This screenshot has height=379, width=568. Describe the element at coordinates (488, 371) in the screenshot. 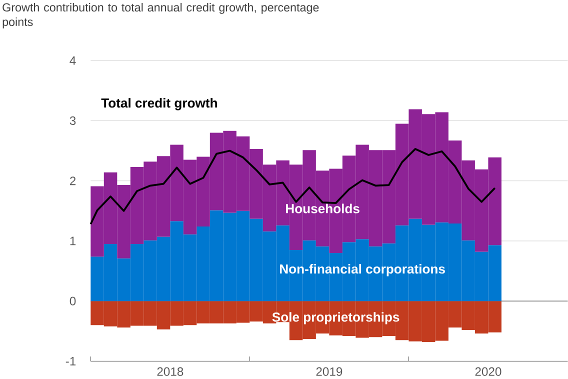

I see `x-tick-label: 2020` at that location.